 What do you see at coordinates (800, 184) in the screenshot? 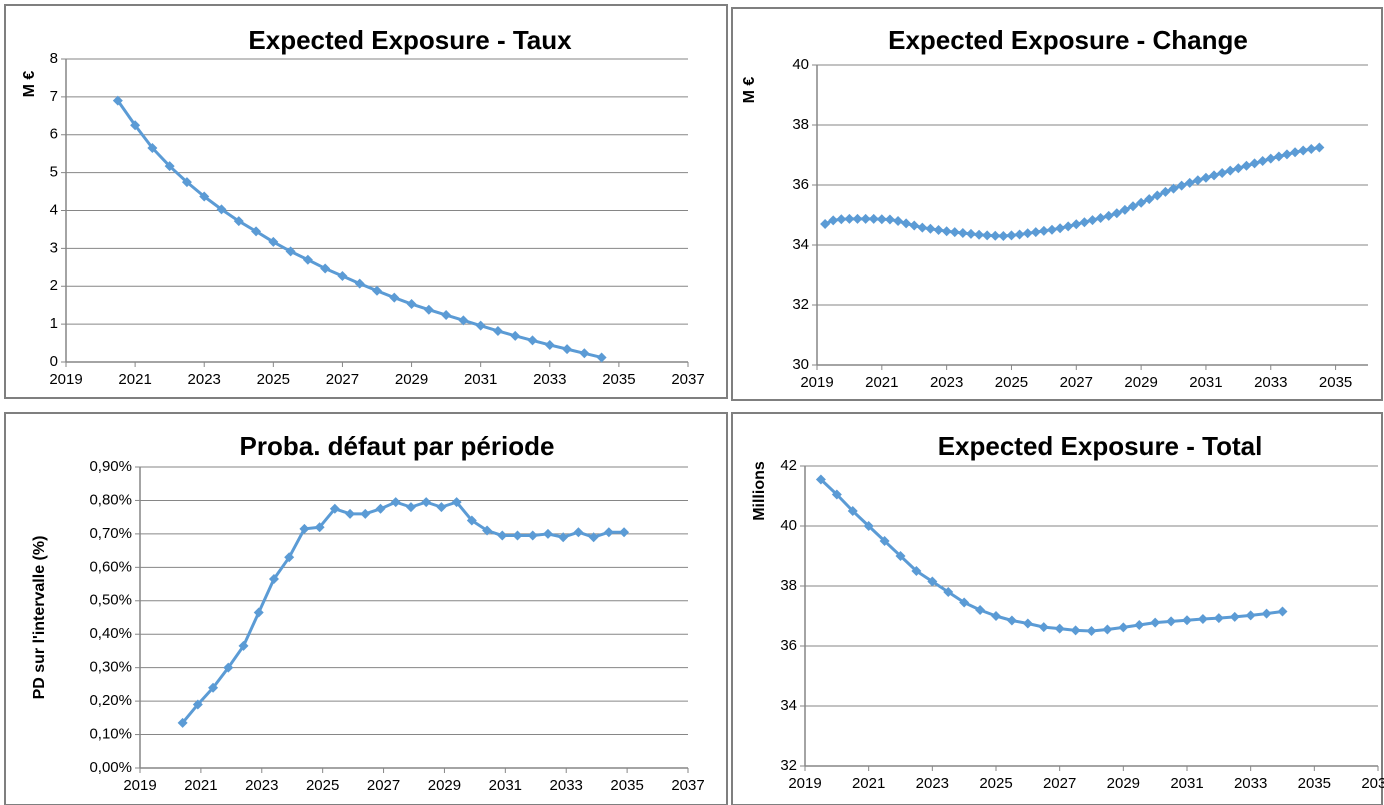
I see `y-tick-label: 36` at bounding box center [800, 184].